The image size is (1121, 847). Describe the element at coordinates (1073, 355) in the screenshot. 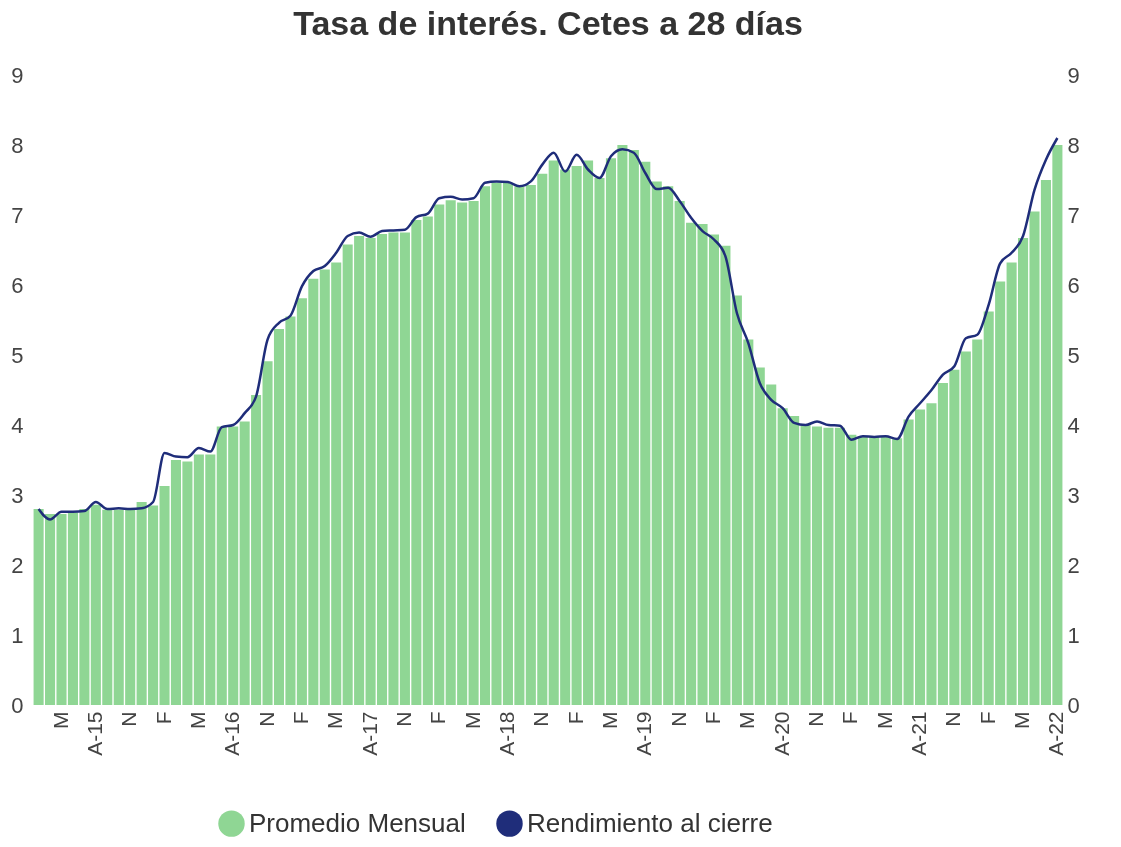

I see `y2-tick-label: 5` at that location.